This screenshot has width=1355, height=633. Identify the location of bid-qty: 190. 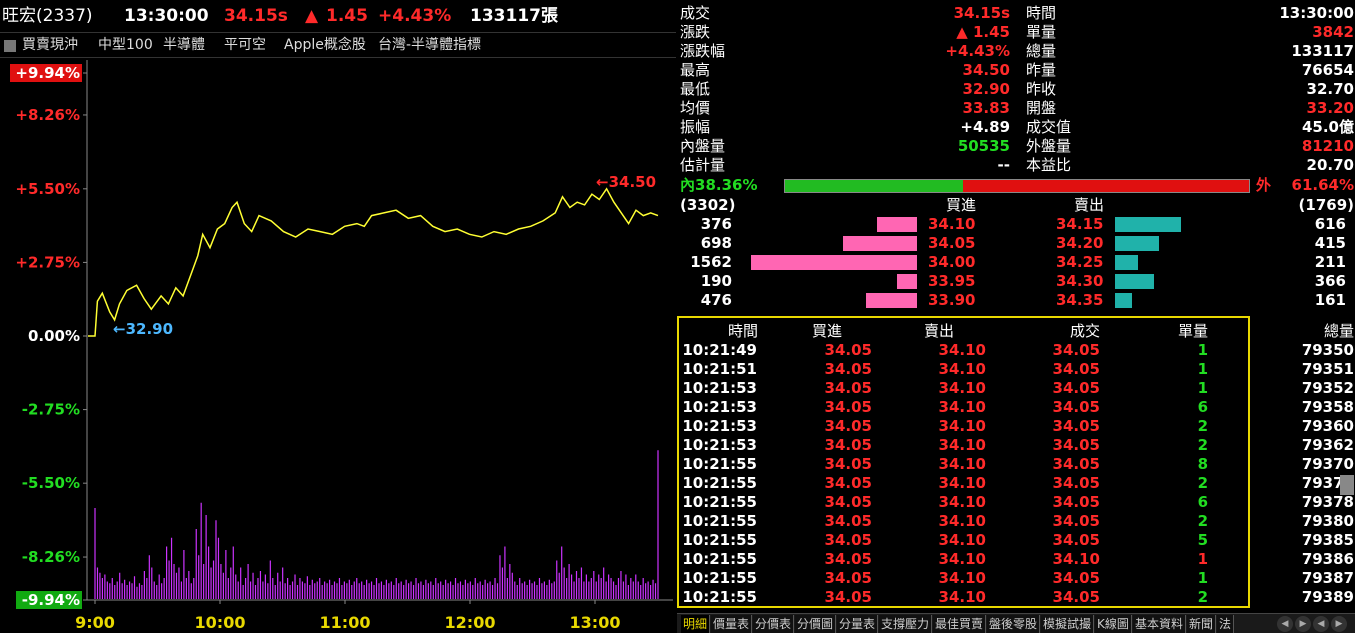
(716, 281).